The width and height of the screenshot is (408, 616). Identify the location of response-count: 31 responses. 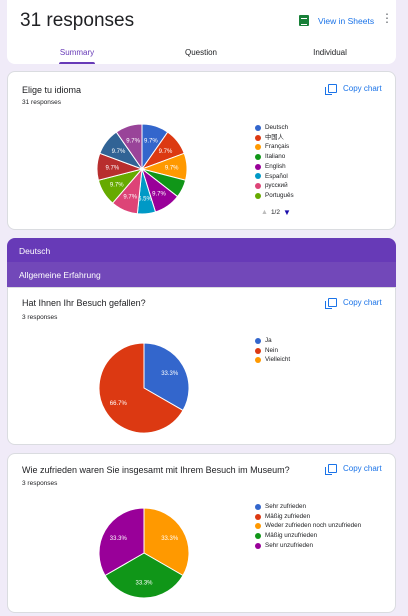
(42, 102).